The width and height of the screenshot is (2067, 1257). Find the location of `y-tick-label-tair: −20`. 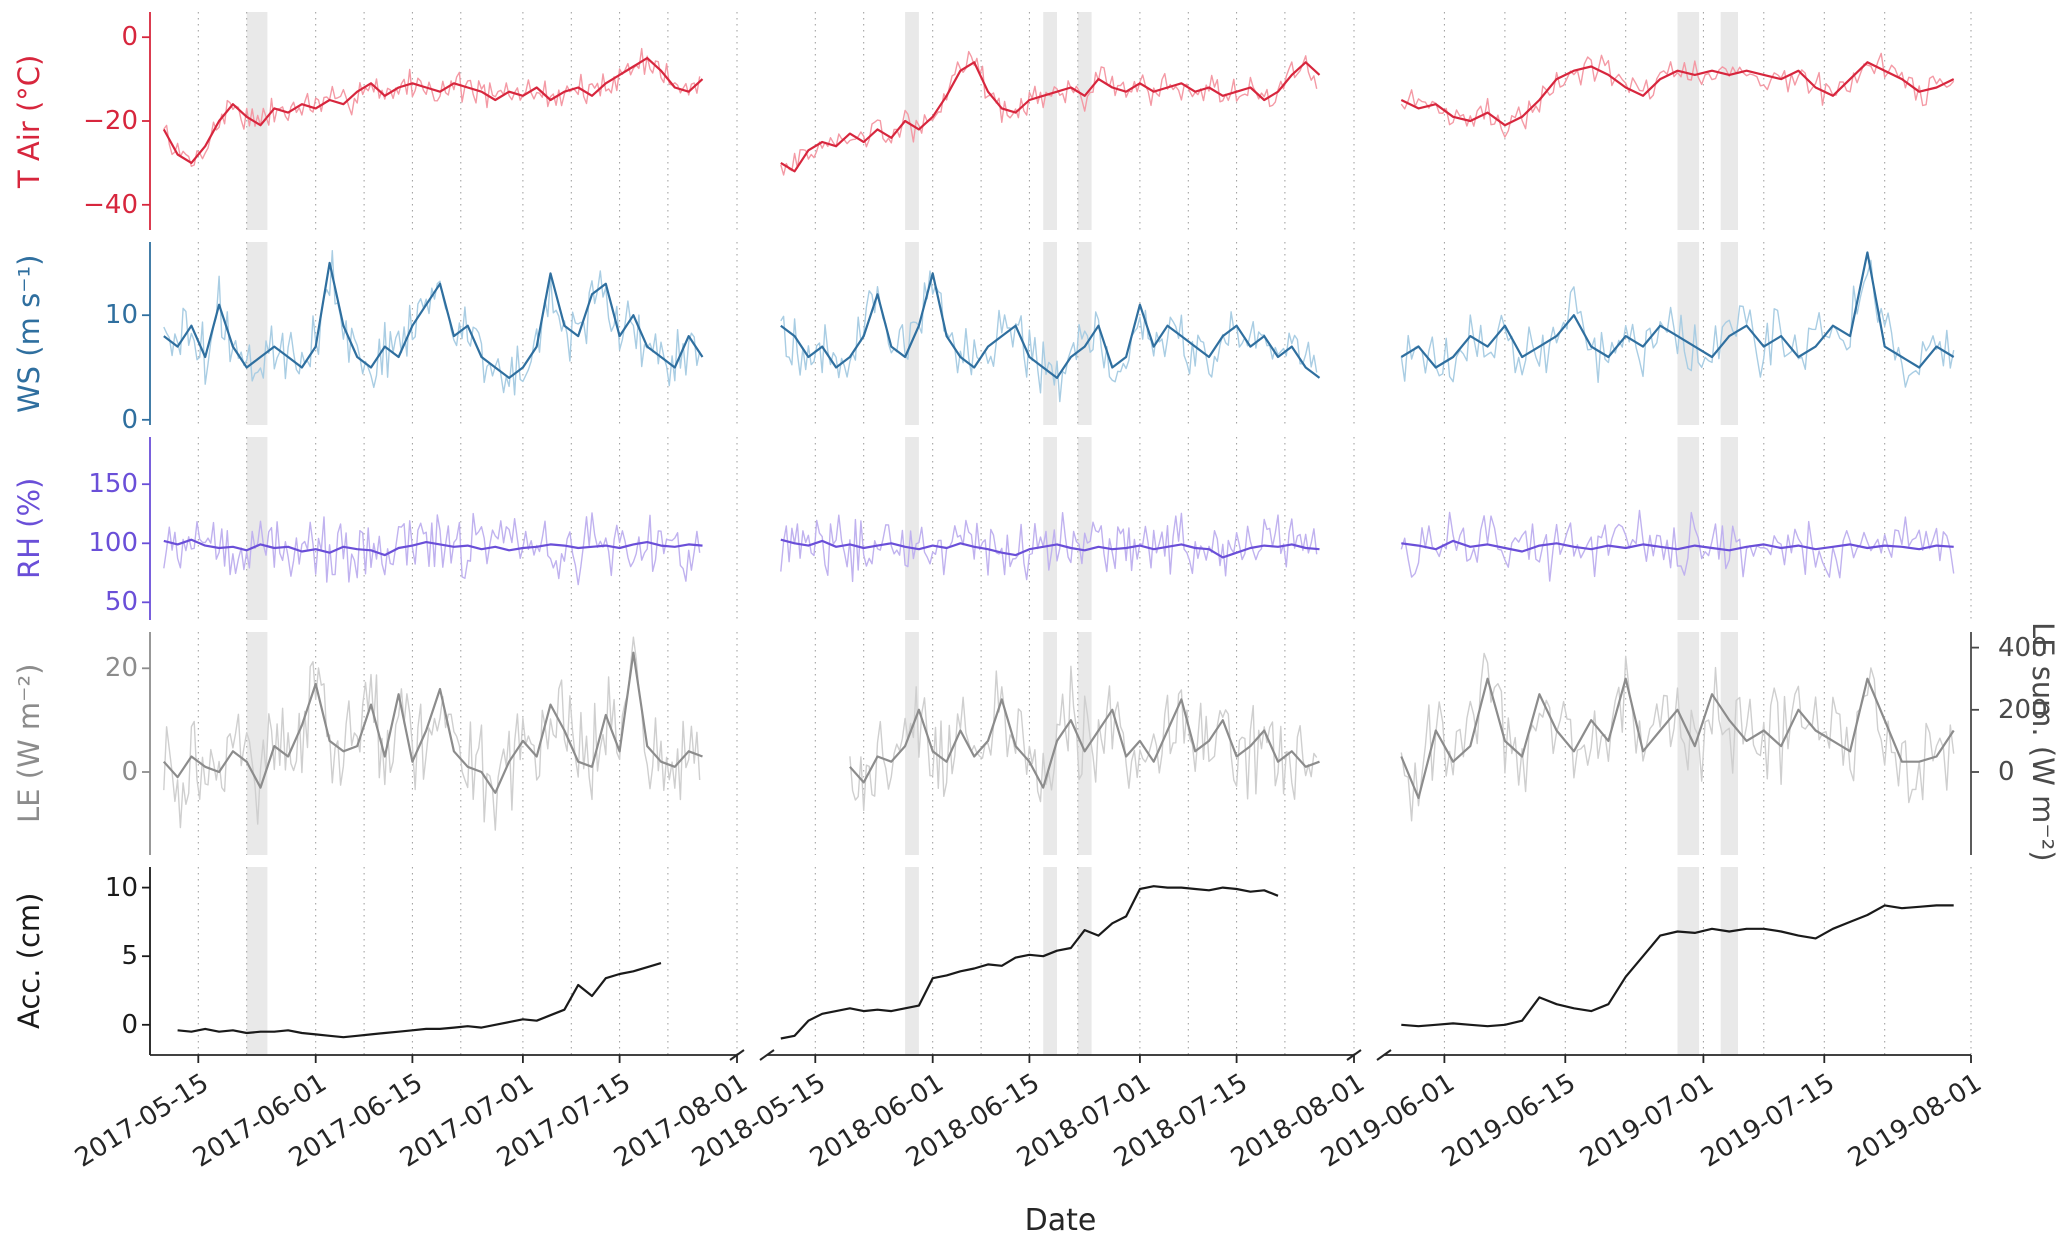

y-tick-label-tair: −20 is located at coordinates (110, 121).